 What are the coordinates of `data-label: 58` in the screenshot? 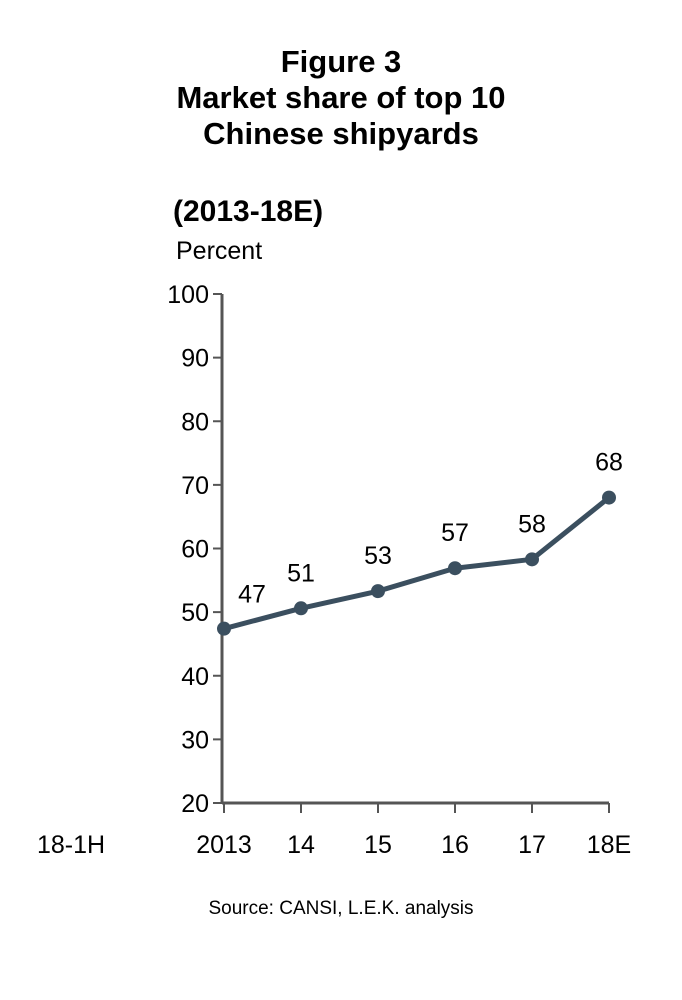 It's located at (532, 524).